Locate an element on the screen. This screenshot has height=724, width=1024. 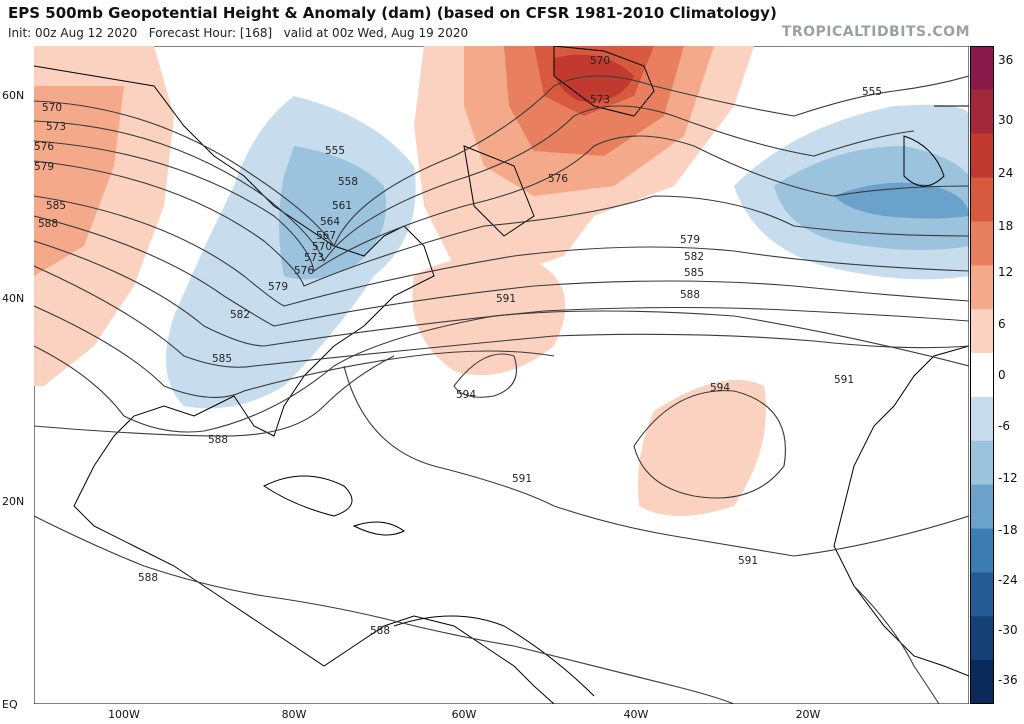
colorbar-label: 36 is located at coordinates (1006, 60).